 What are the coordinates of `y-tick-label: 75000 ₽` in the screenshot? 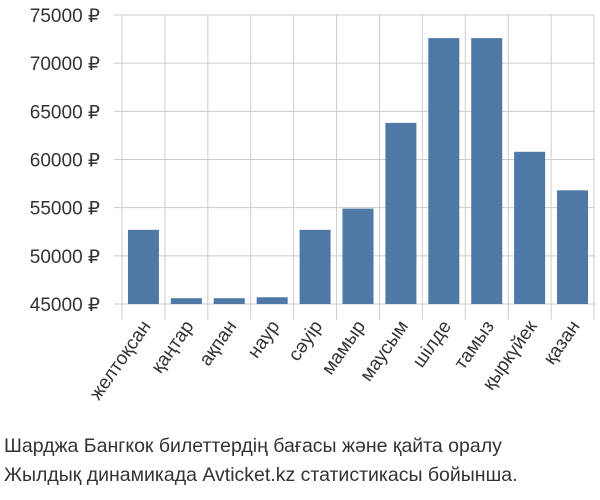 It's located at (65, 16).